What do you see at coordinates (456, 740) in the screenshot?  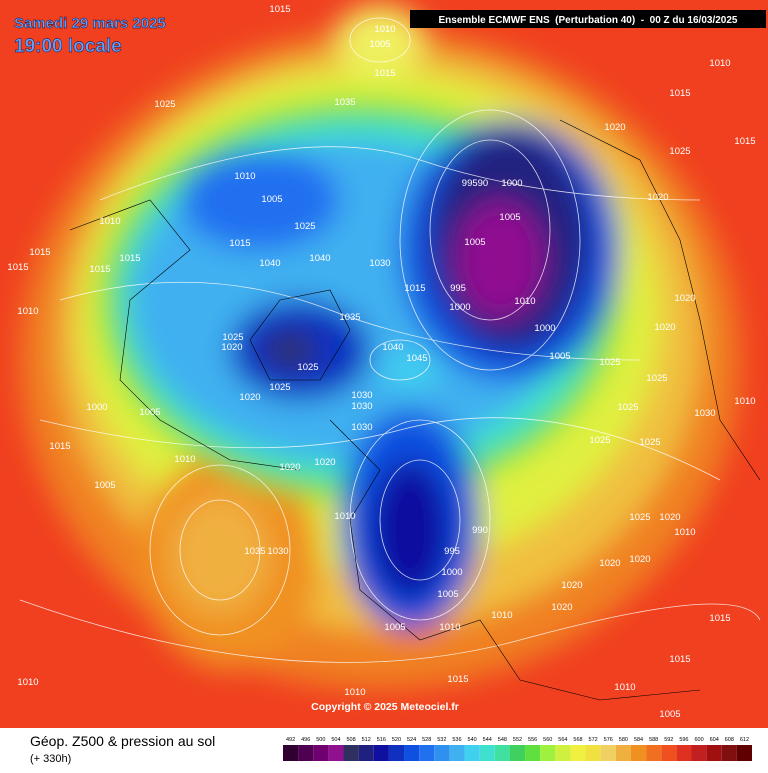 I see `legend-tick-label: 536` at bounding box center [456, 740].